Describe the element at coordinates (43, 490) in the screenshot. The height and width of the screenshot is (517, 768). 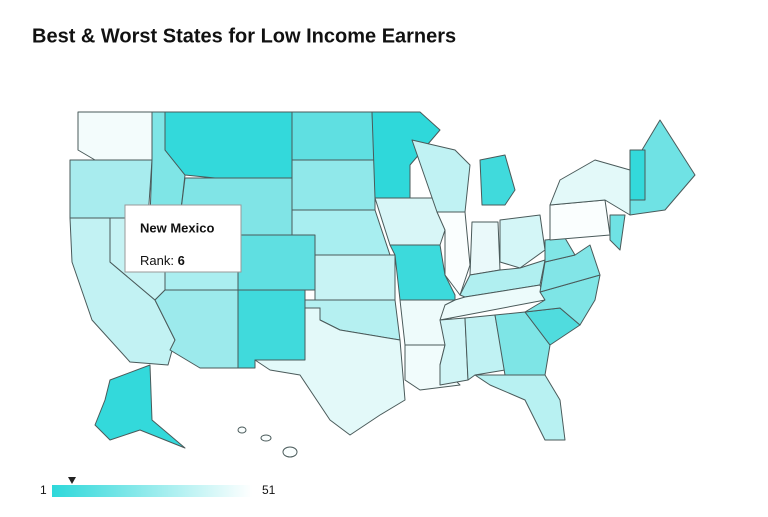
I see `legend-min: 1` at that location.